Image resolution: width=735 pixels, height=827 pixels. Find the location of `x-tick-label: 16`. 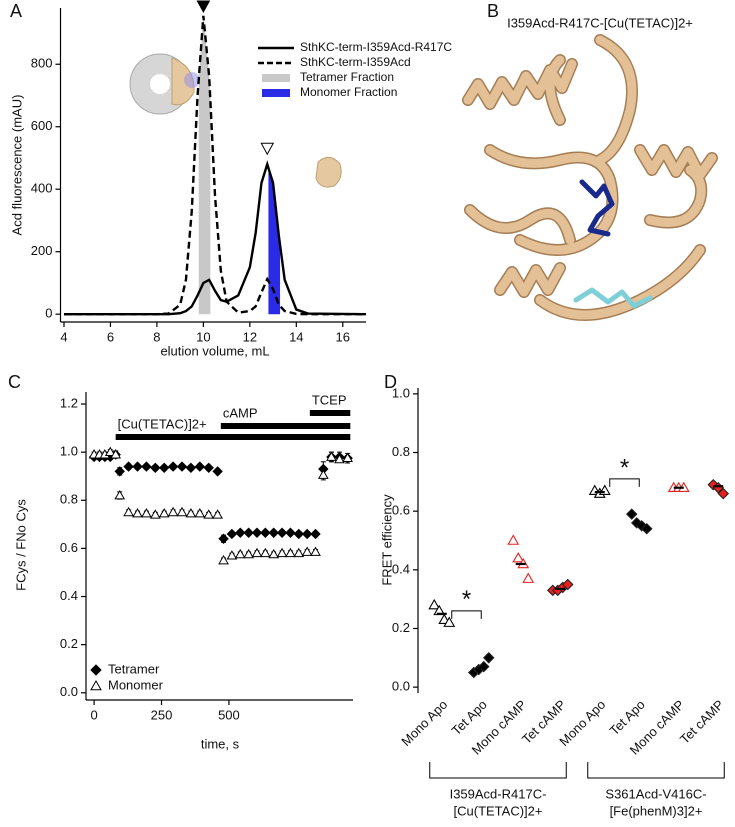

x-tick-label: 16 is located at coordinates (343, 336).